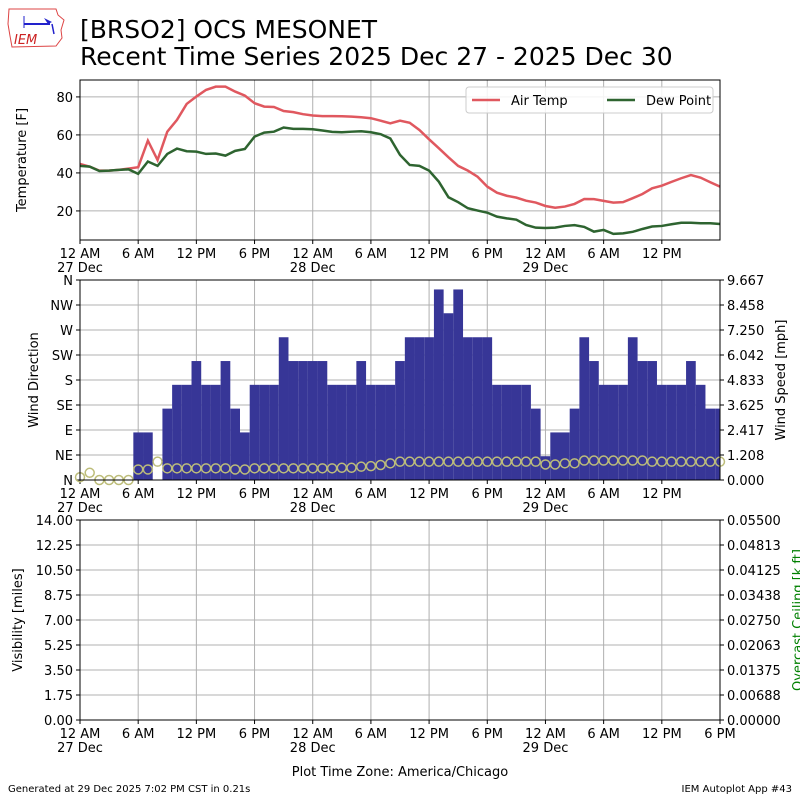 The width and height of the screenshot is (800, 800). What do you see at coordinates (546, 268) in the screenshot?
I see `x-date-label: 29 Dec` at bounding box center [546, 268].